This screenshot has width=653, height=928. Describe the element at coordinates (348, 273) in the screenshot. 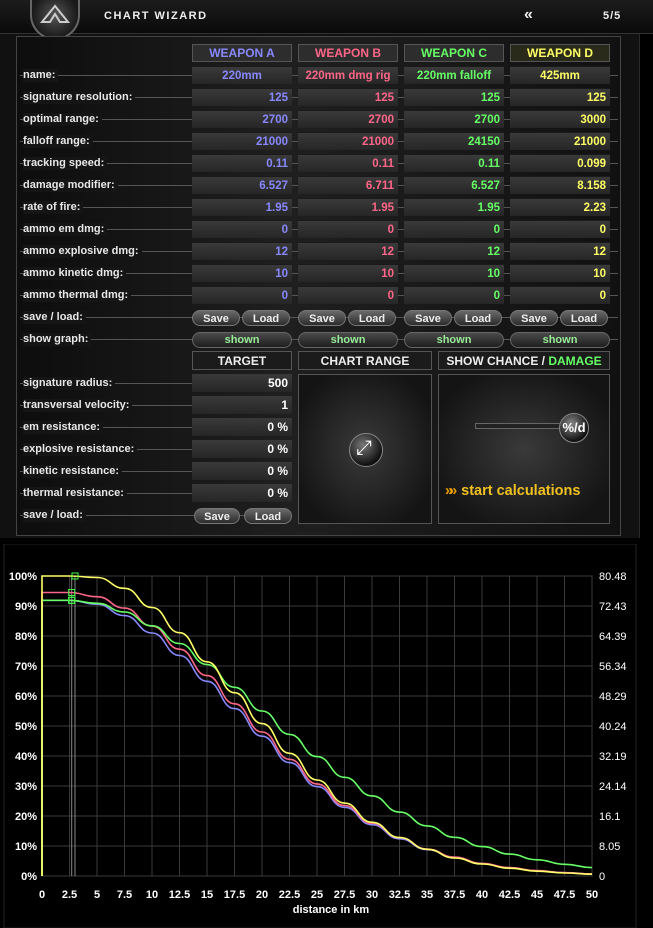

I see `weapon-2-ammo-kinetic-field: 10` at that location.